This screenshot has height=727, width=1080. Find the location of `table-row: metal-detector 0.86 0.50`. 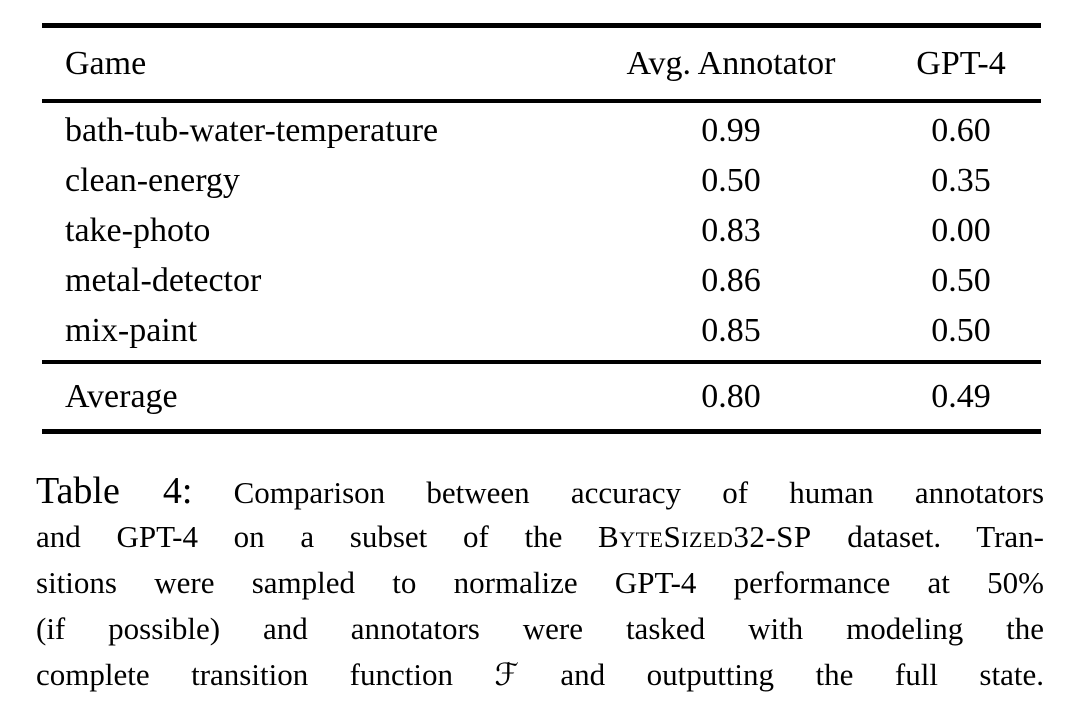

table-row: metal-detector 0.86 0.50 is located at coordinates (541, 281).